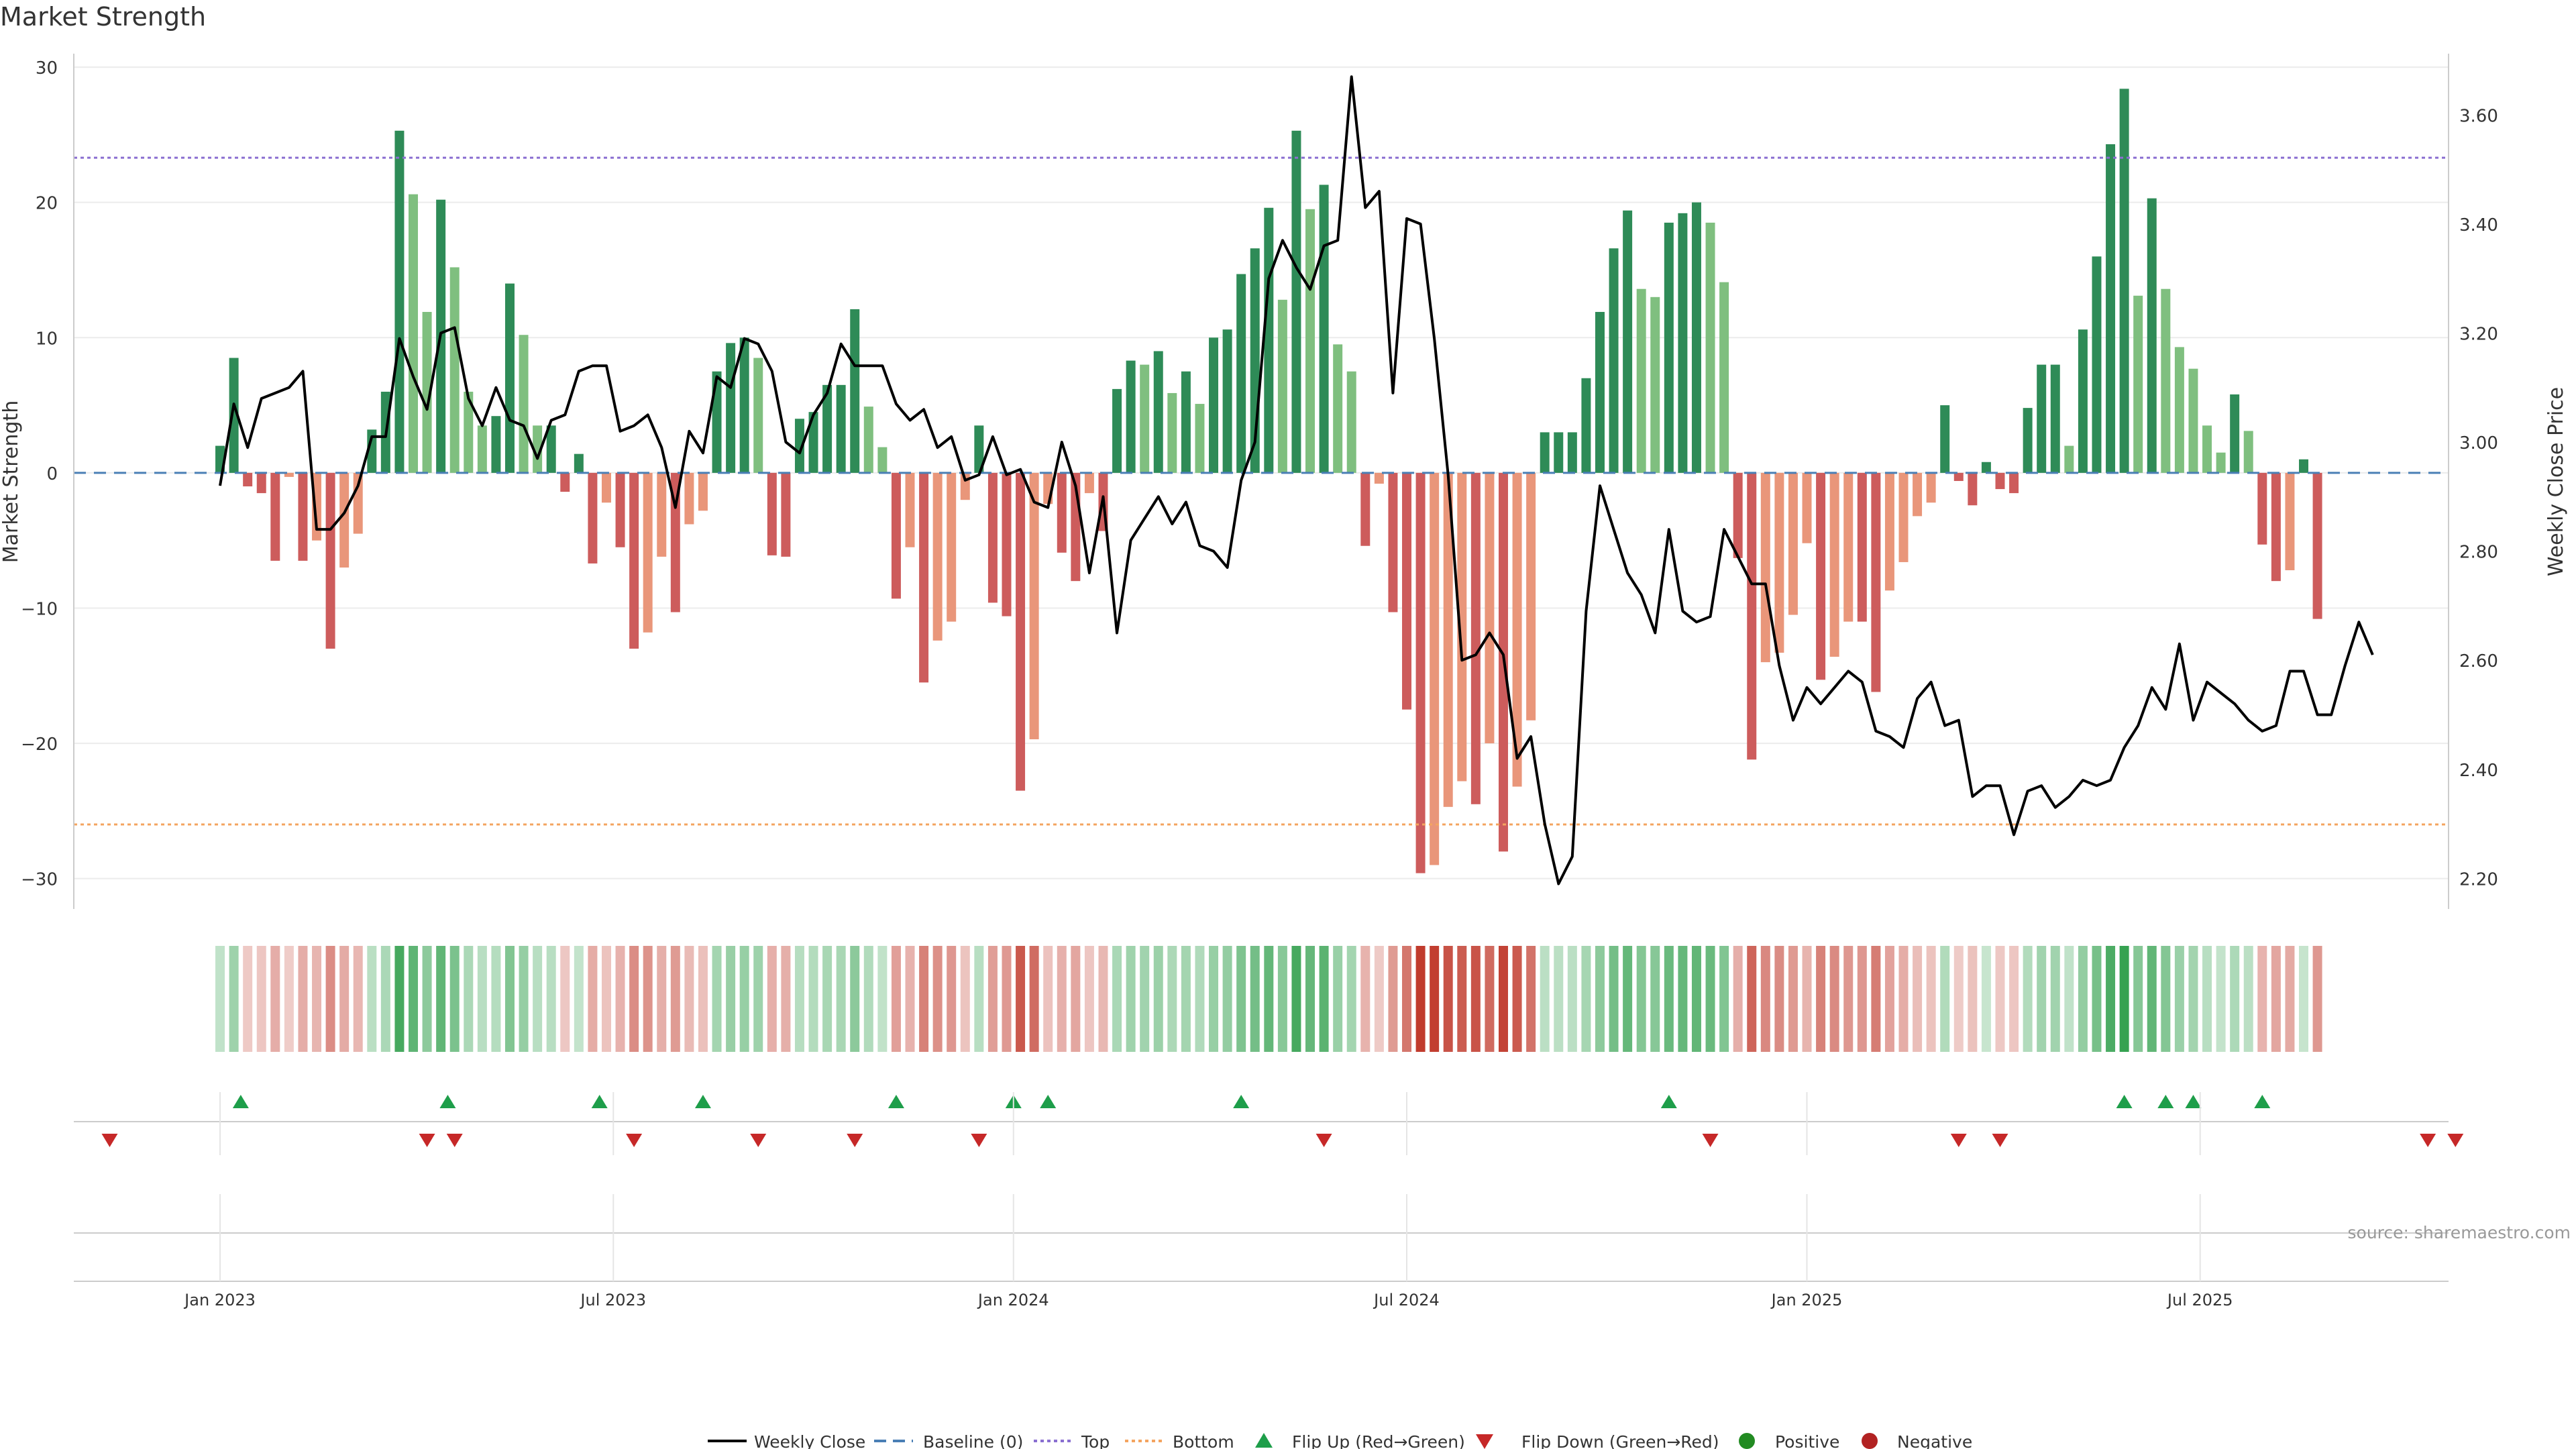  Describe the element at coordinates (1597, 1440) in the screenshot. I see `legend-item-flip-down: Flip Down (Green→Red)` at that location.